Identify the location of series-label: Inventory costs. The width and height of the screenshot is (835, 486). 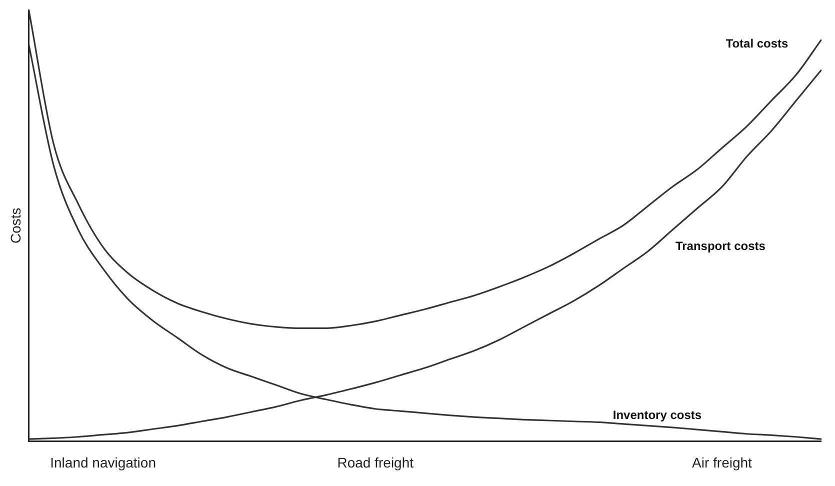
(657, 415).